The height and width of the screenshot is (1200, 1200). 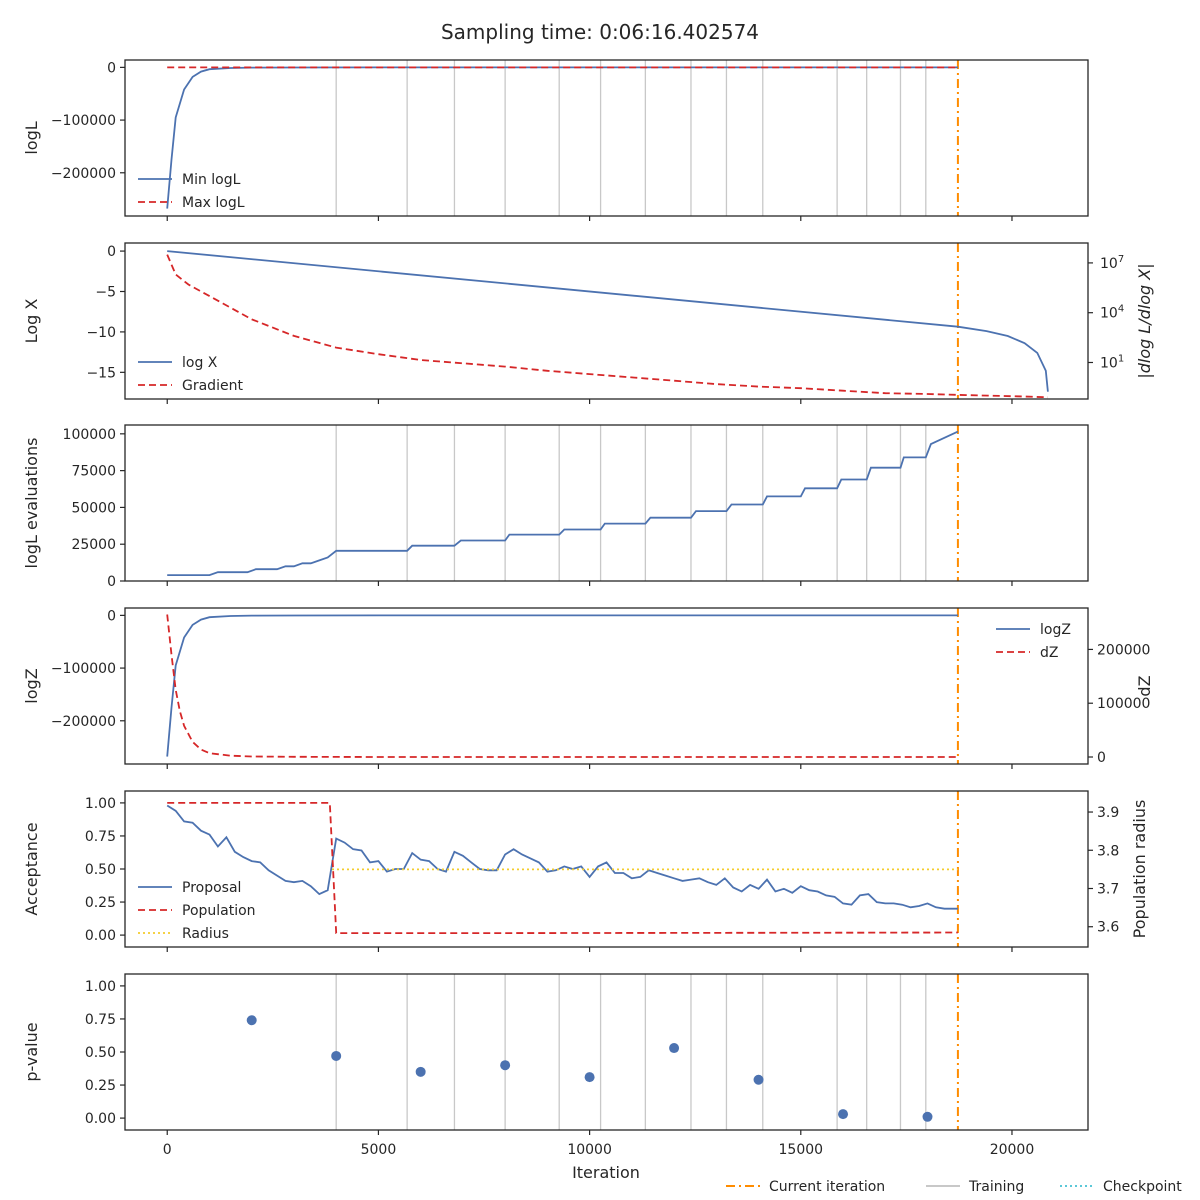 I want to click on panel-legend: logZ dZ, so click(x=1033, y=641).